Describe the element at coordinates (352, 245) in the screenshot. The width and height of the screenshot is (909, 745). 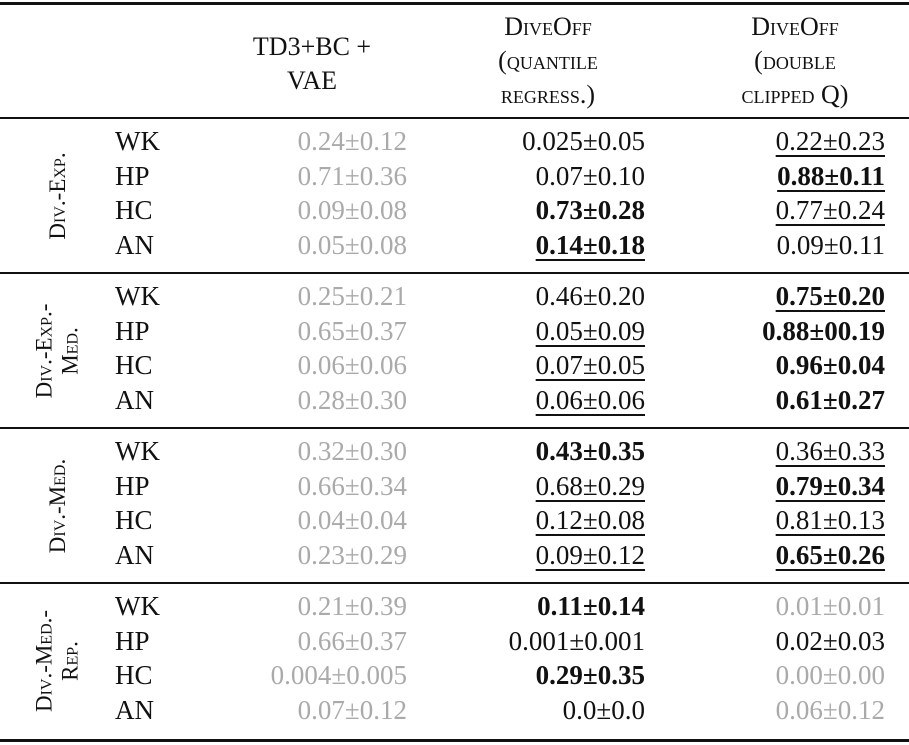
I see `cell: 0.05±0.08` at that location.